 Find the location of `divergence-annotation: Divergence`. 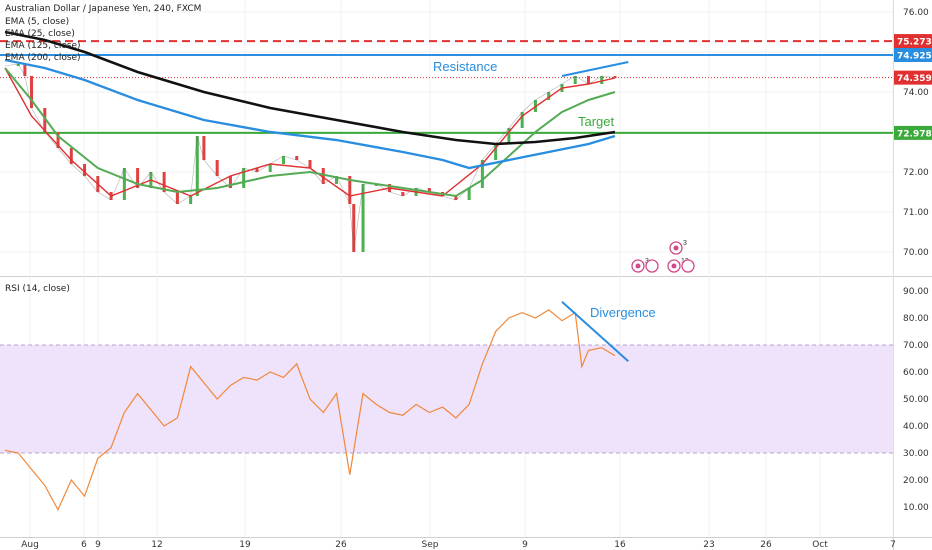

divergence-annotation: Divergence is located at coordinates (623, 312).